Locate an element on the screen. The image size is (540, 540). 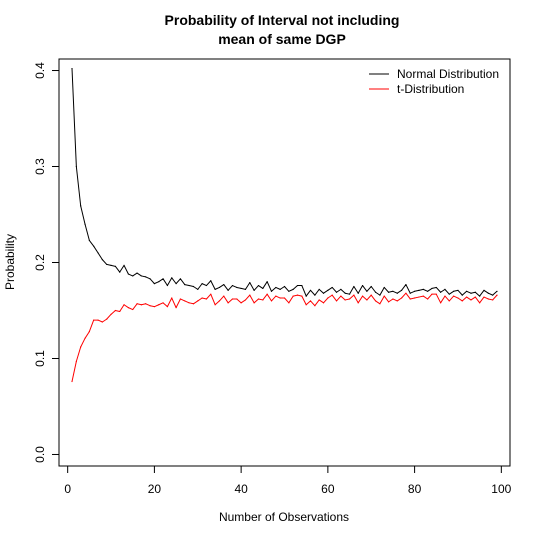
y-tick-label: 0.2 is located at coordinates (40, 262).